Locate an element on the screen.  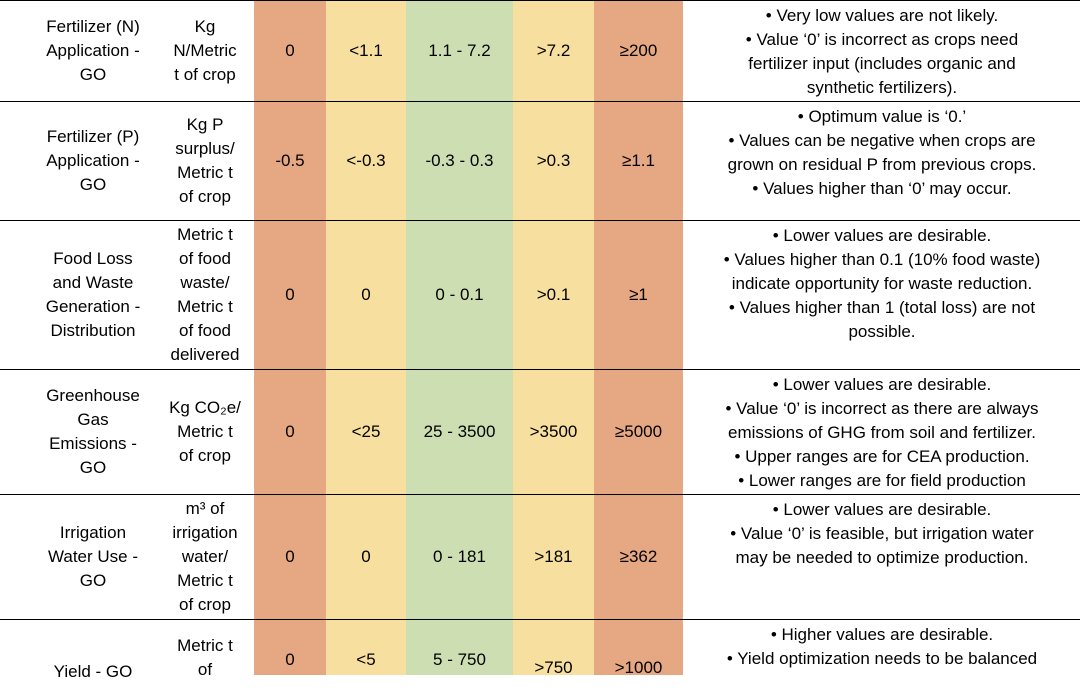
range-value-yellow-low: <-0.3 is located at coordinates (366, 160).